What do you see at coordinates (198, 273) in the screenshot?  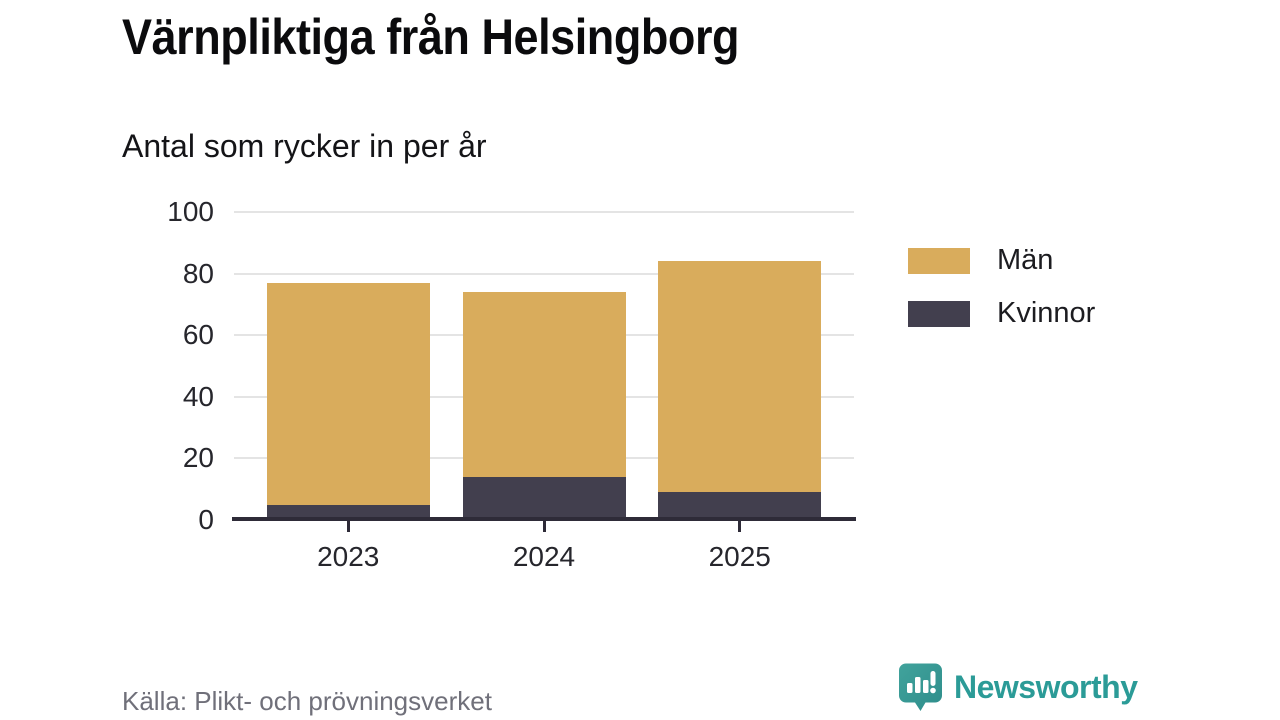 I see `y-axis-label-80: 80` at bounding box center [198, 273].